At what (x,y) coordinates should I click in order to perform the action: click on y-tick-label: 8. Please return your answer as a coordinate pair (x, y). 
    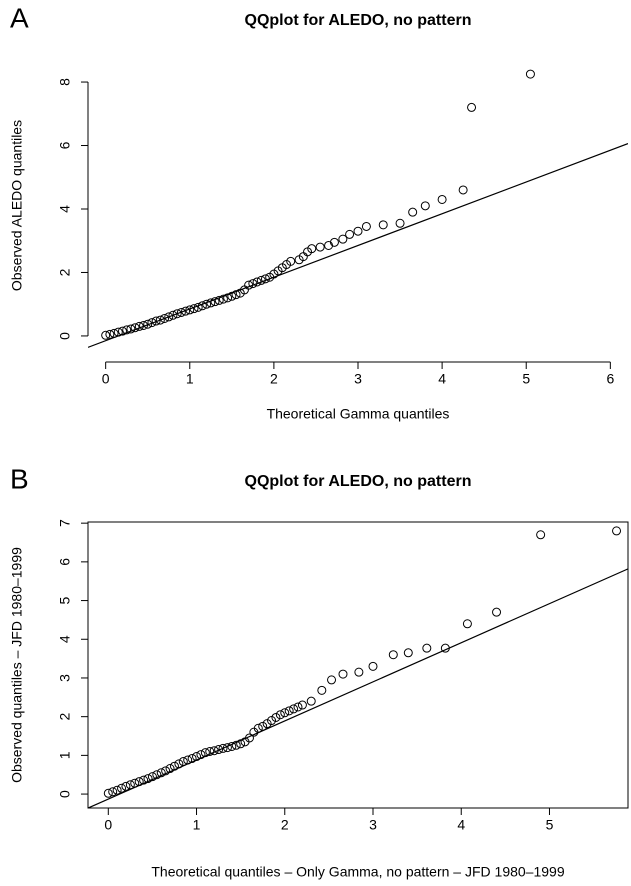
    Looking at the image, I should click on (65, 82).